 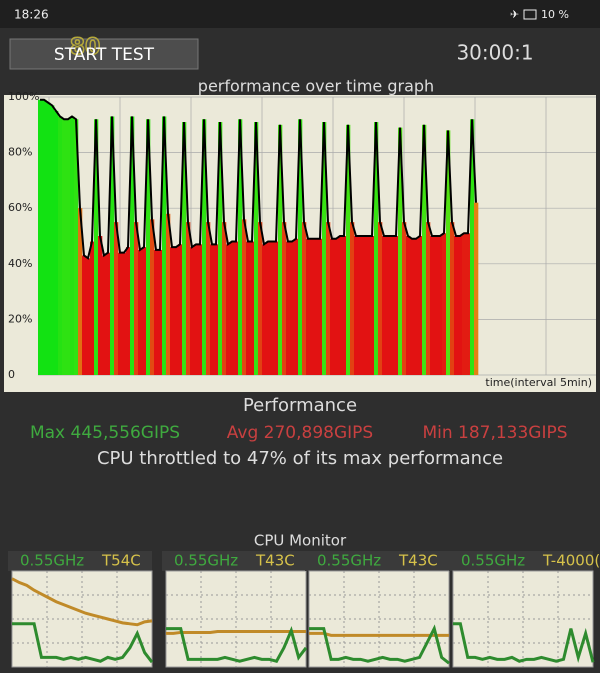 I want to click on start-button, so click(x=104, y=54).